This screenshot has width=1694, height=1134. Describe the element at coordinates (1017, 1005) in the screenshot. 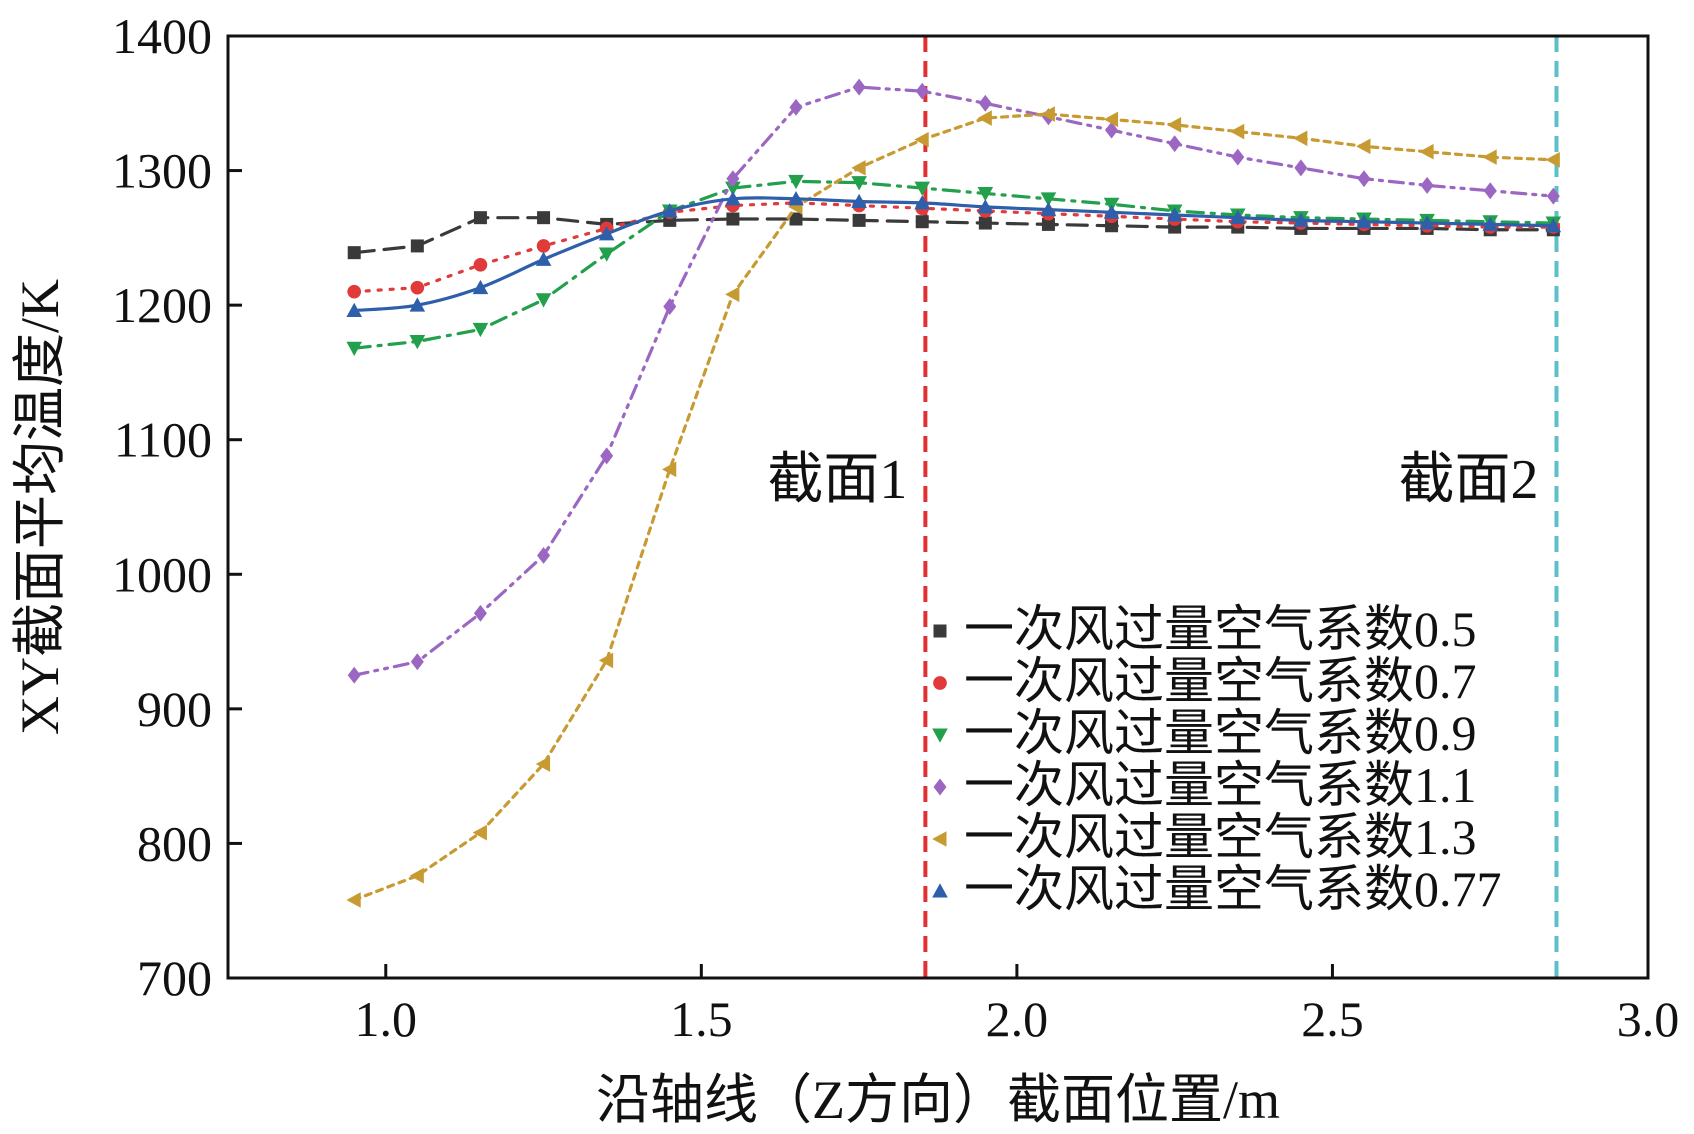

I see `x-axis: 1.0 1.5 2.0 2.5 3.0` at that location.